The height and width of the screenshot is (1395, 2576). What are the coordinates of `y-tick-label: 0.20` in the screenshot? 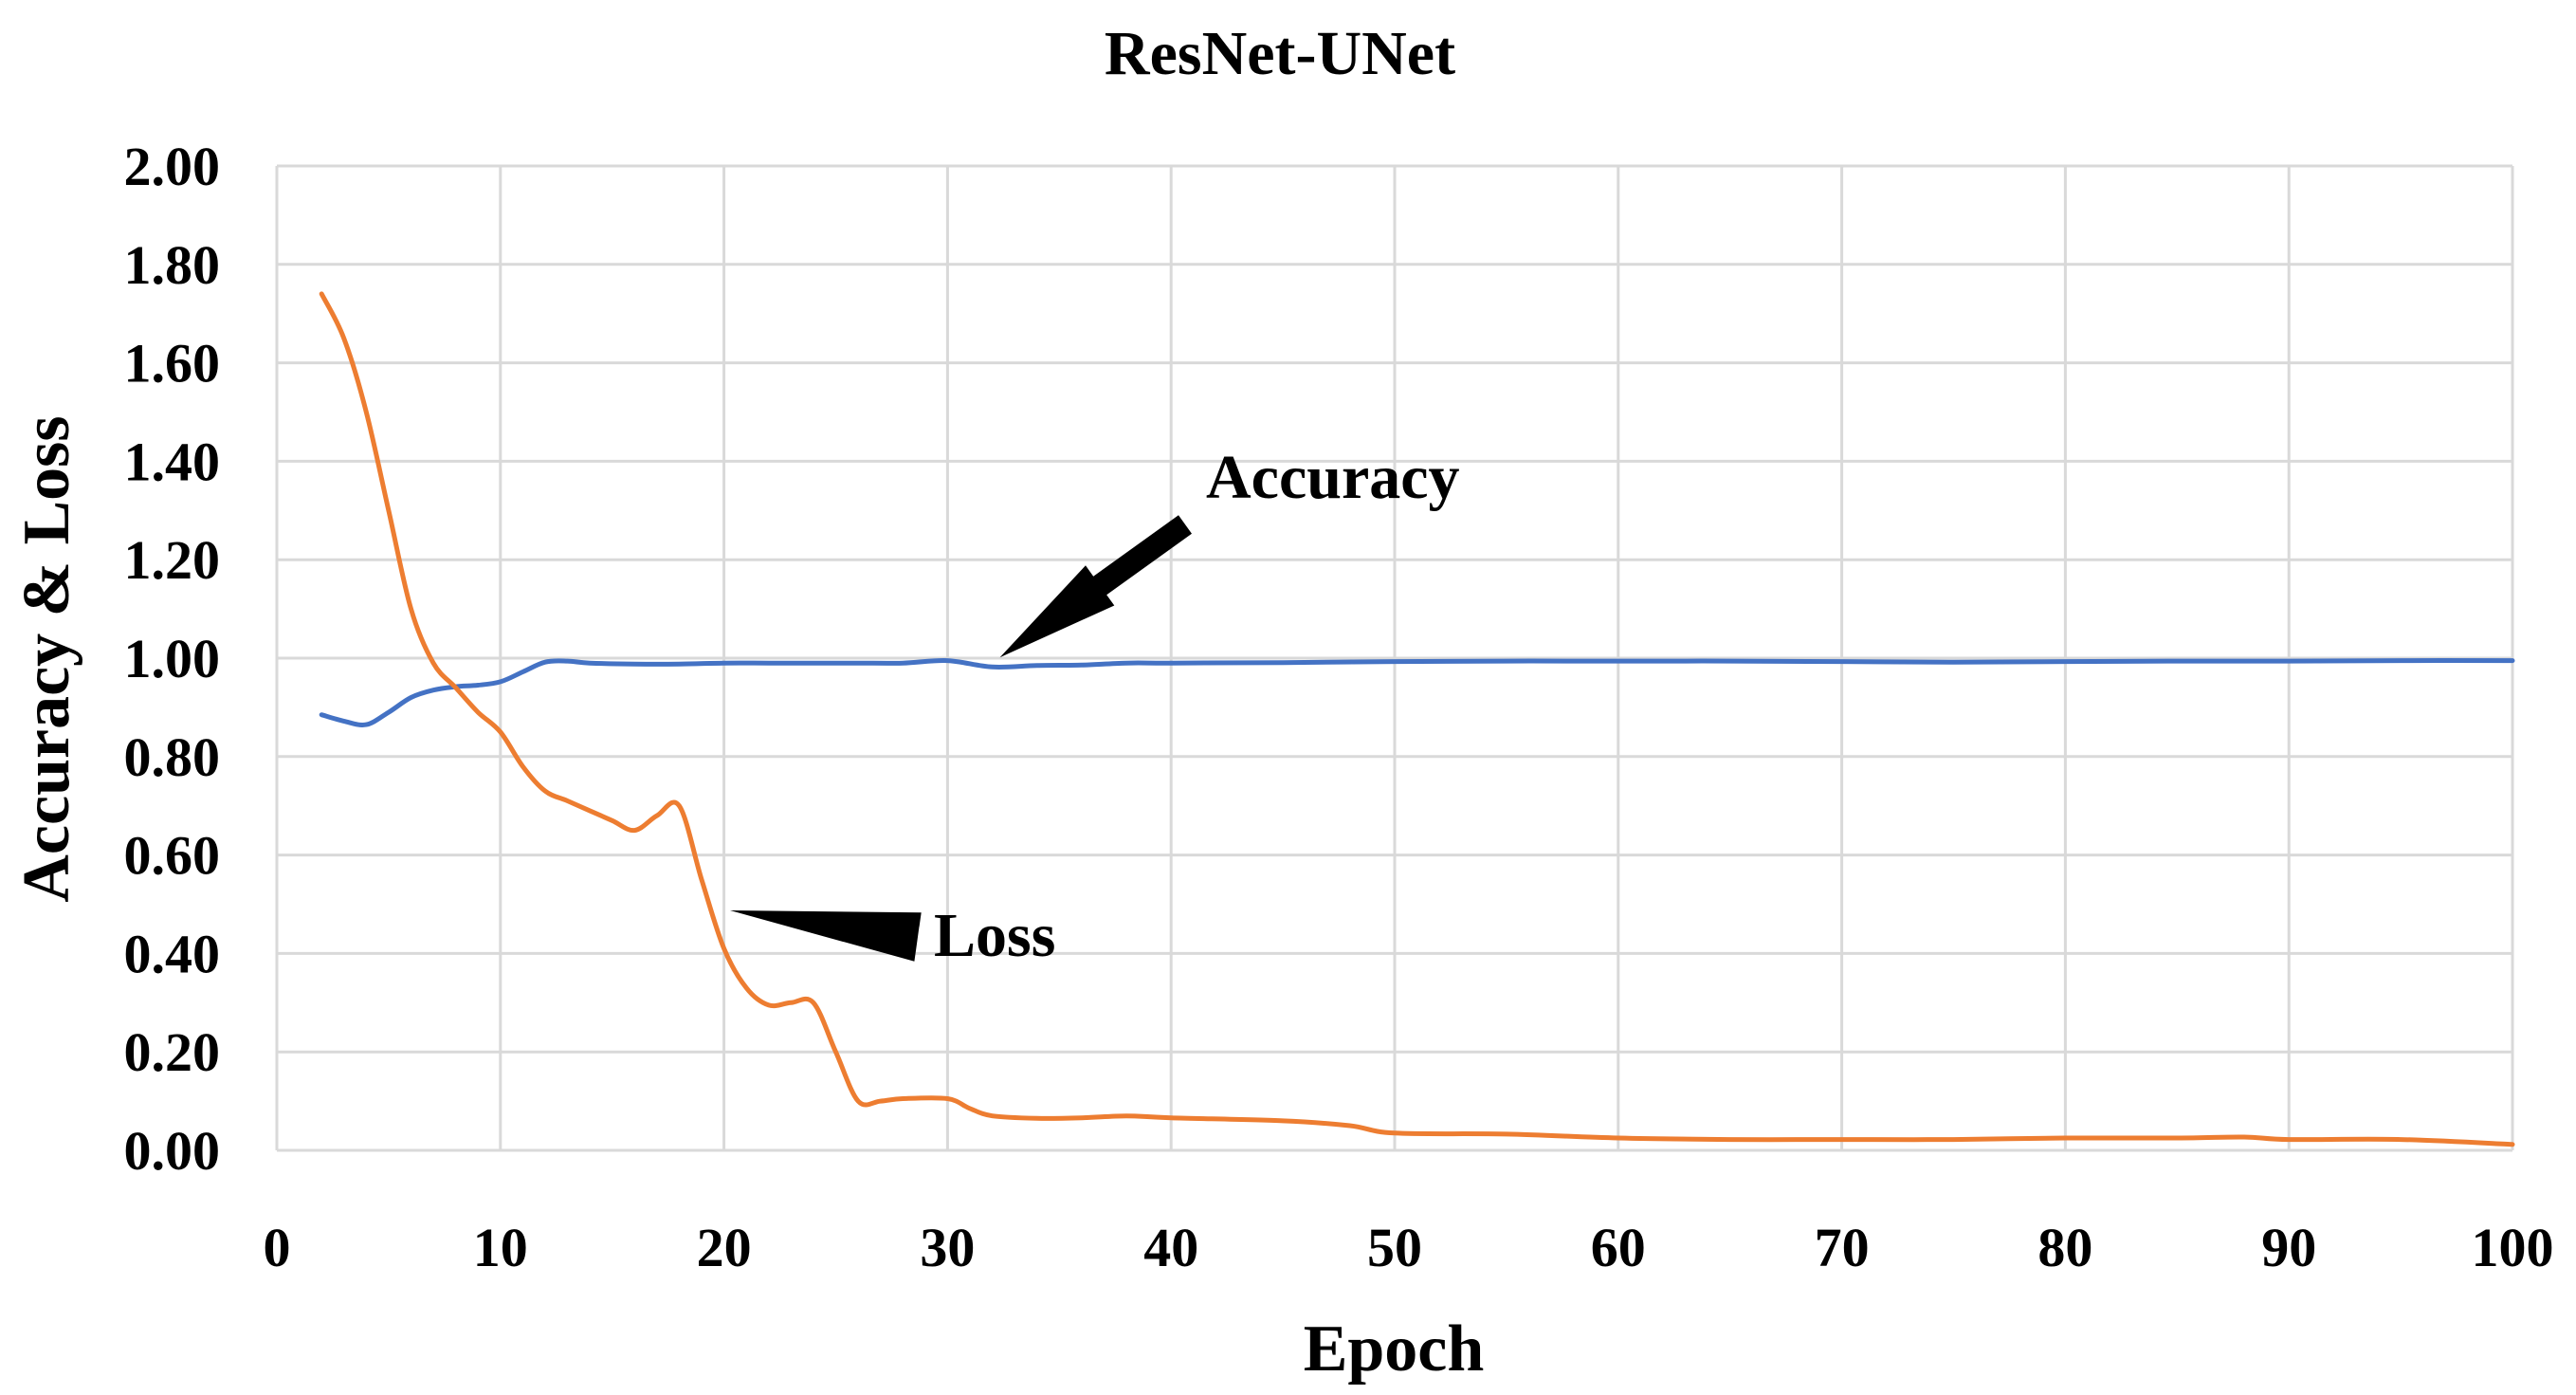 It's located at (172, 1052).